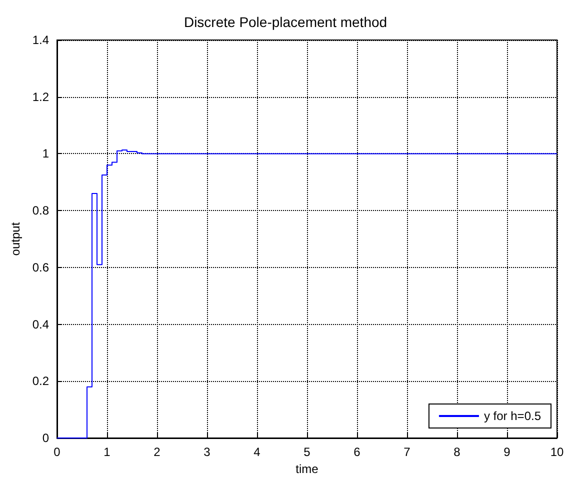 The image size is (571, 483). What do you see at coordinates (457, 452) in the screenshot?
I see `x-tick-label: 8` at bounding box center [457, 452].